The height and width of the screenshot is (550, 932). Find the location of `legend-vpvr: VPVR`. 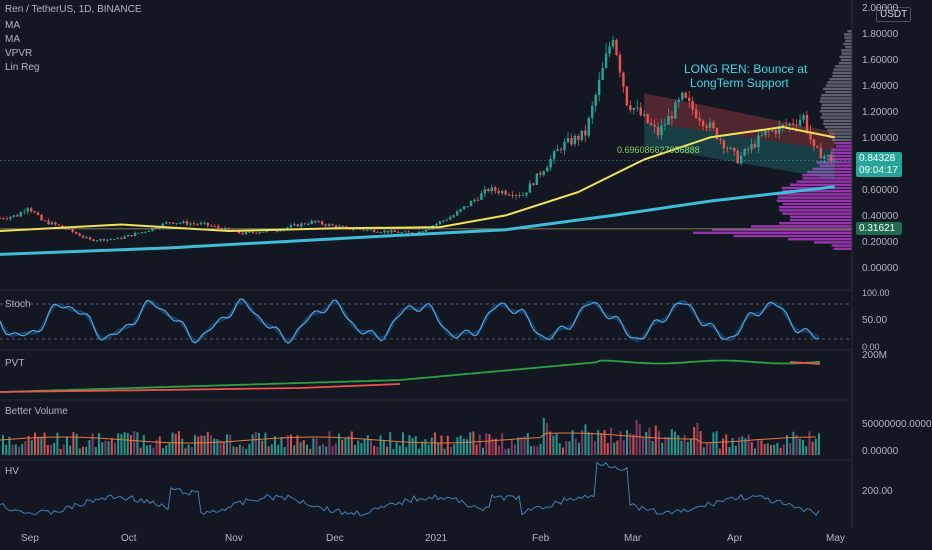

legend-vpvr: VPVR is located at coordinates (18, 53).